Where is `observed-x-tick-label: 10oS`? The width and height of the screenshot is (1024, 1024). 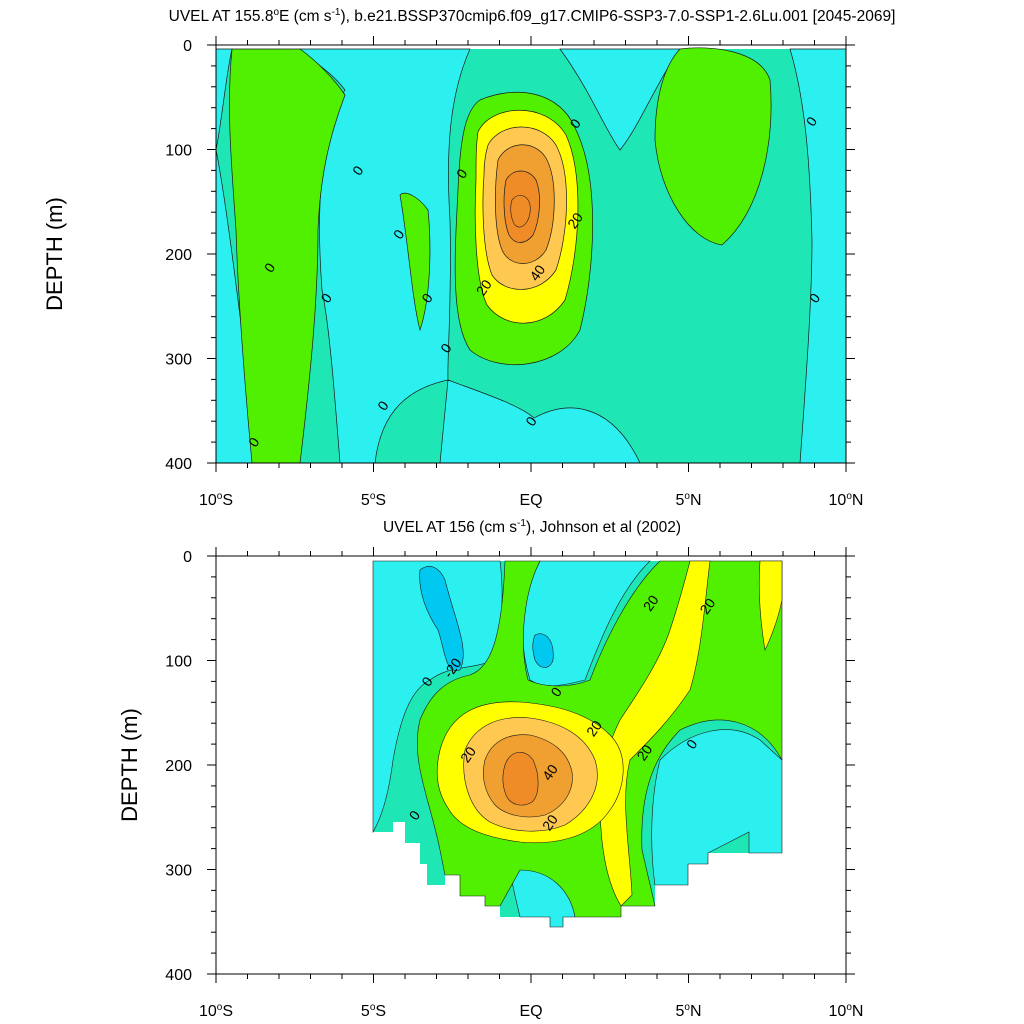
observed-x-tick-label: 10oS is located at coordinates (216, 1011).